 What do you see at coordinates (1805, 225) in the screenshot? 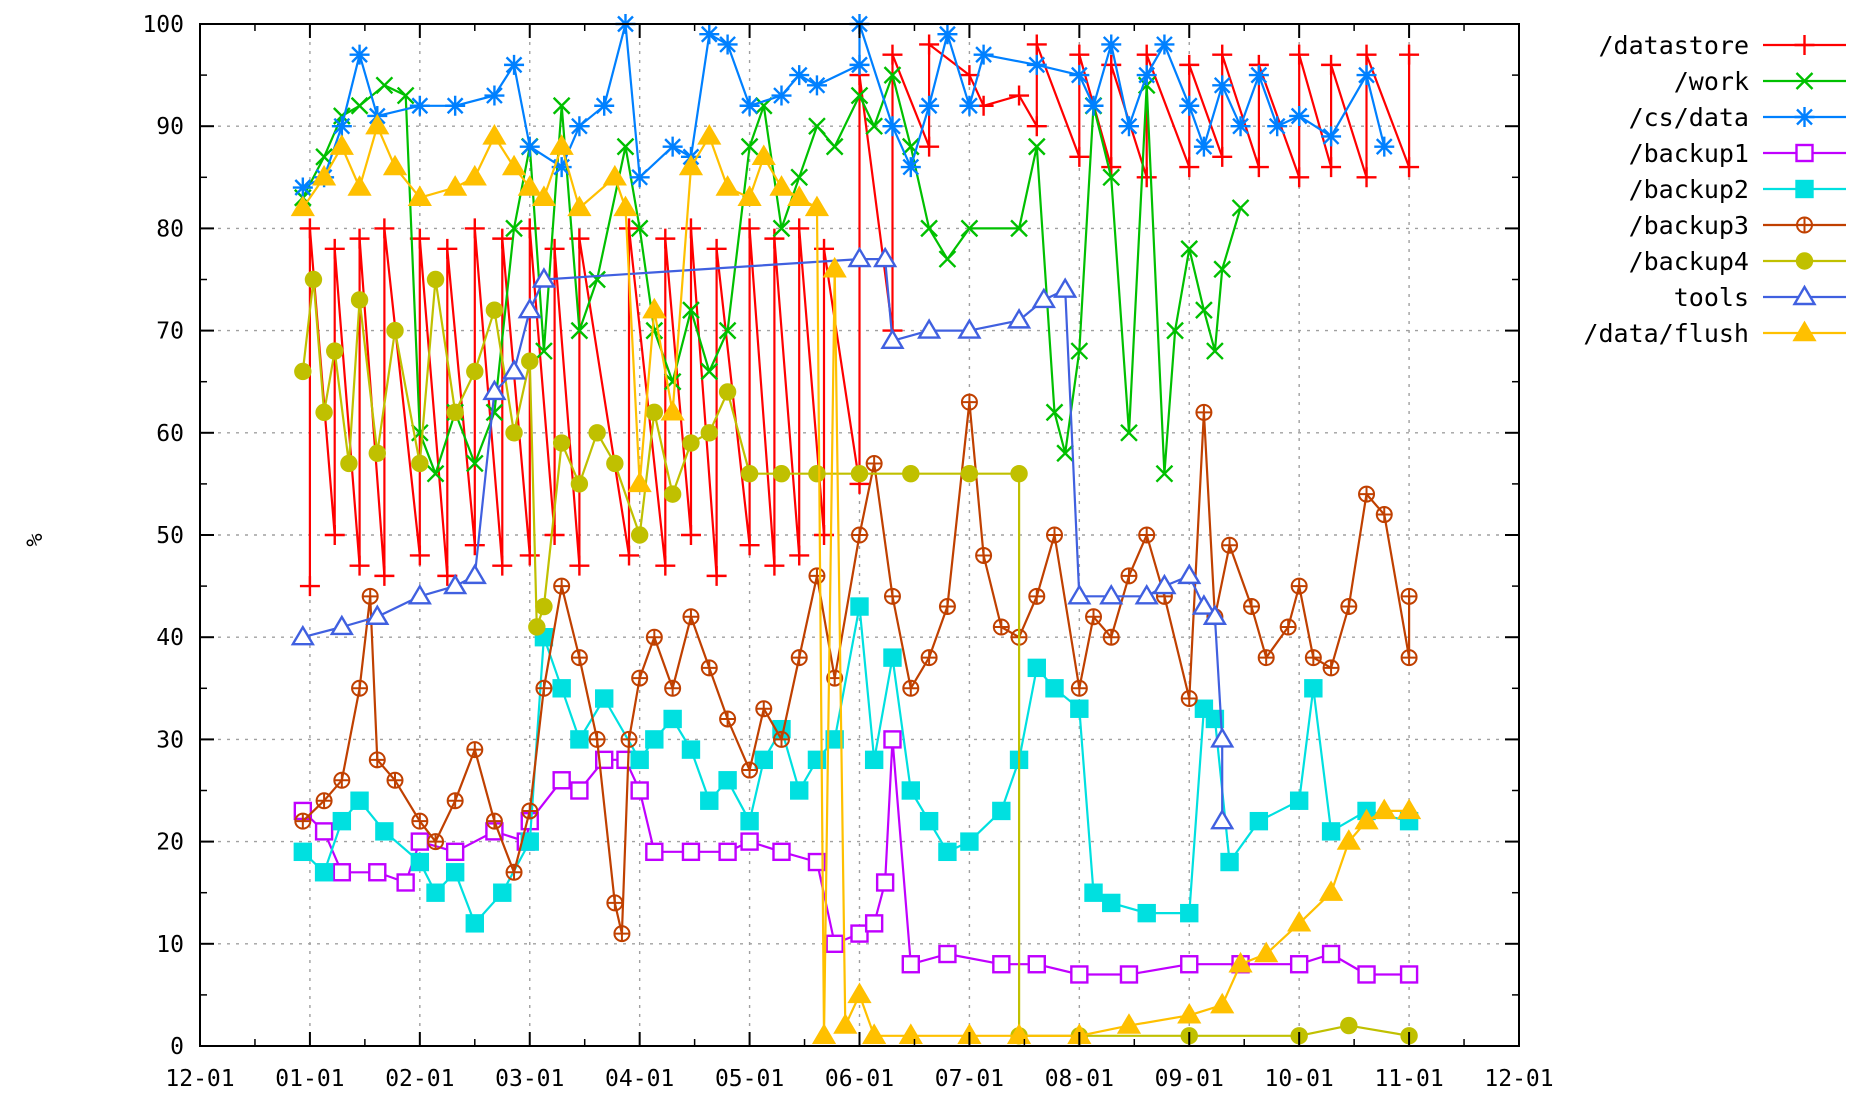
I see `legend-swatch-marker` at bounding box center [1805, 225].